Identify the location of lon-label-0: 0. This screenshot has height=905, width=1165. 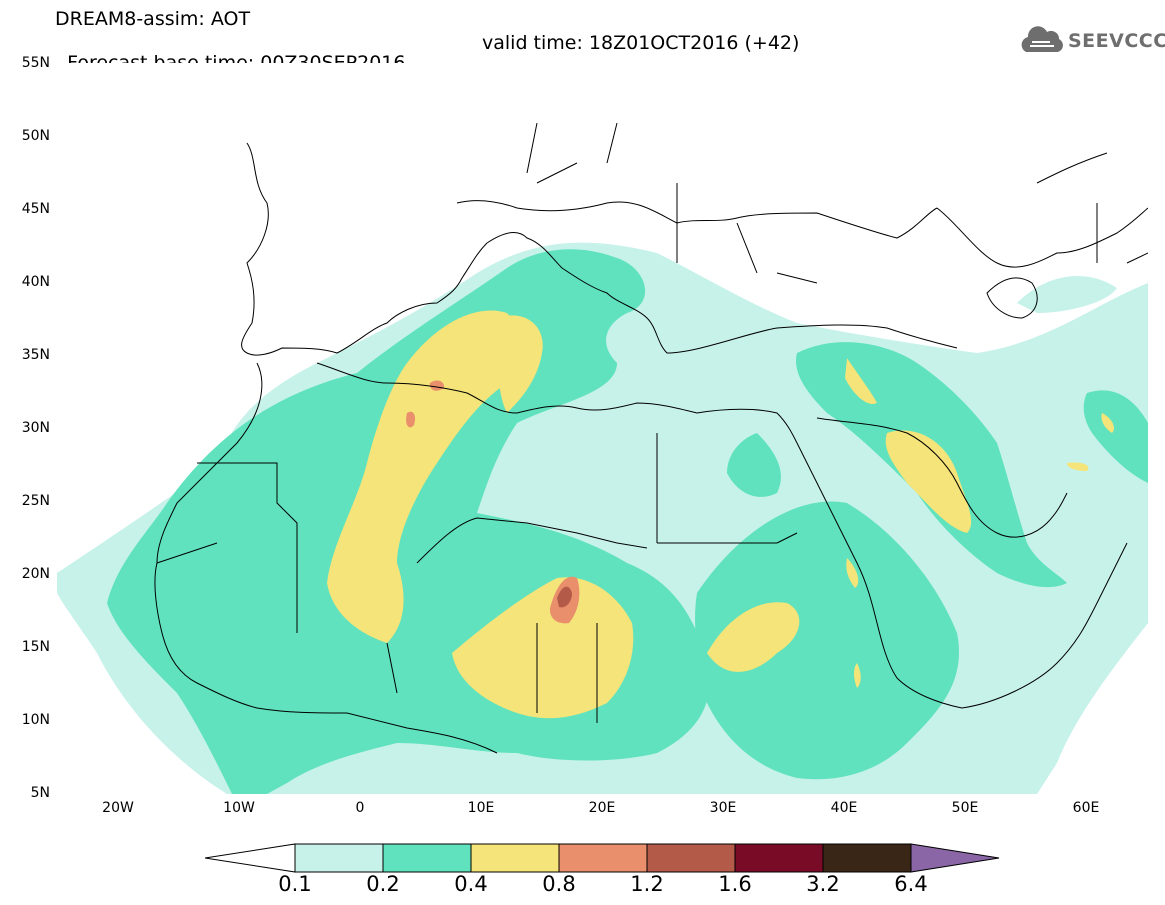
(360, 808).